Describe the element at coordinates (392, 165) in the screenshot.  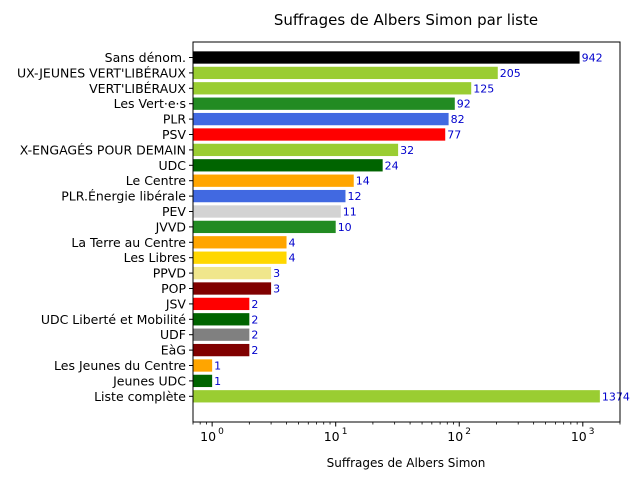
I see `value-label: 24` at that location.